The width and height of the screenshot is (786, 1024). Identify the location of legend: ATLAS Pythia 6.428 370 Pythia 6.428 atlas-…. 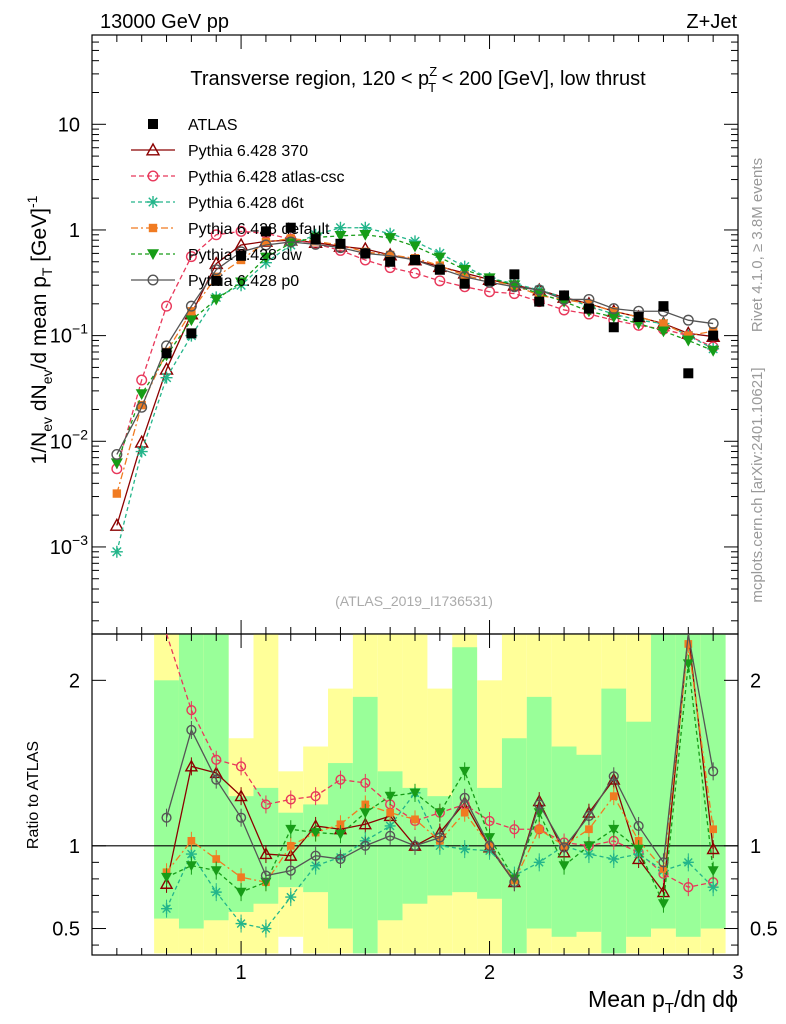
(238, 203).